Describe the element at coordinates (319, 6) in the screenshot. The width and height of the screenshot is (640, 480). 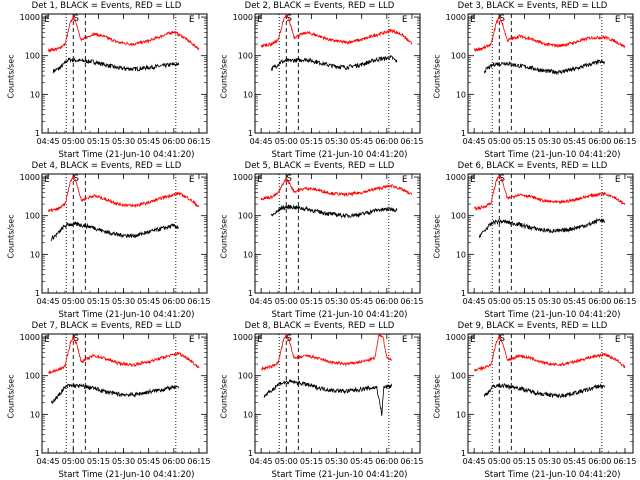
I see `panel-title: Det 2, BLACK = Events, RED = LLD` at that location.